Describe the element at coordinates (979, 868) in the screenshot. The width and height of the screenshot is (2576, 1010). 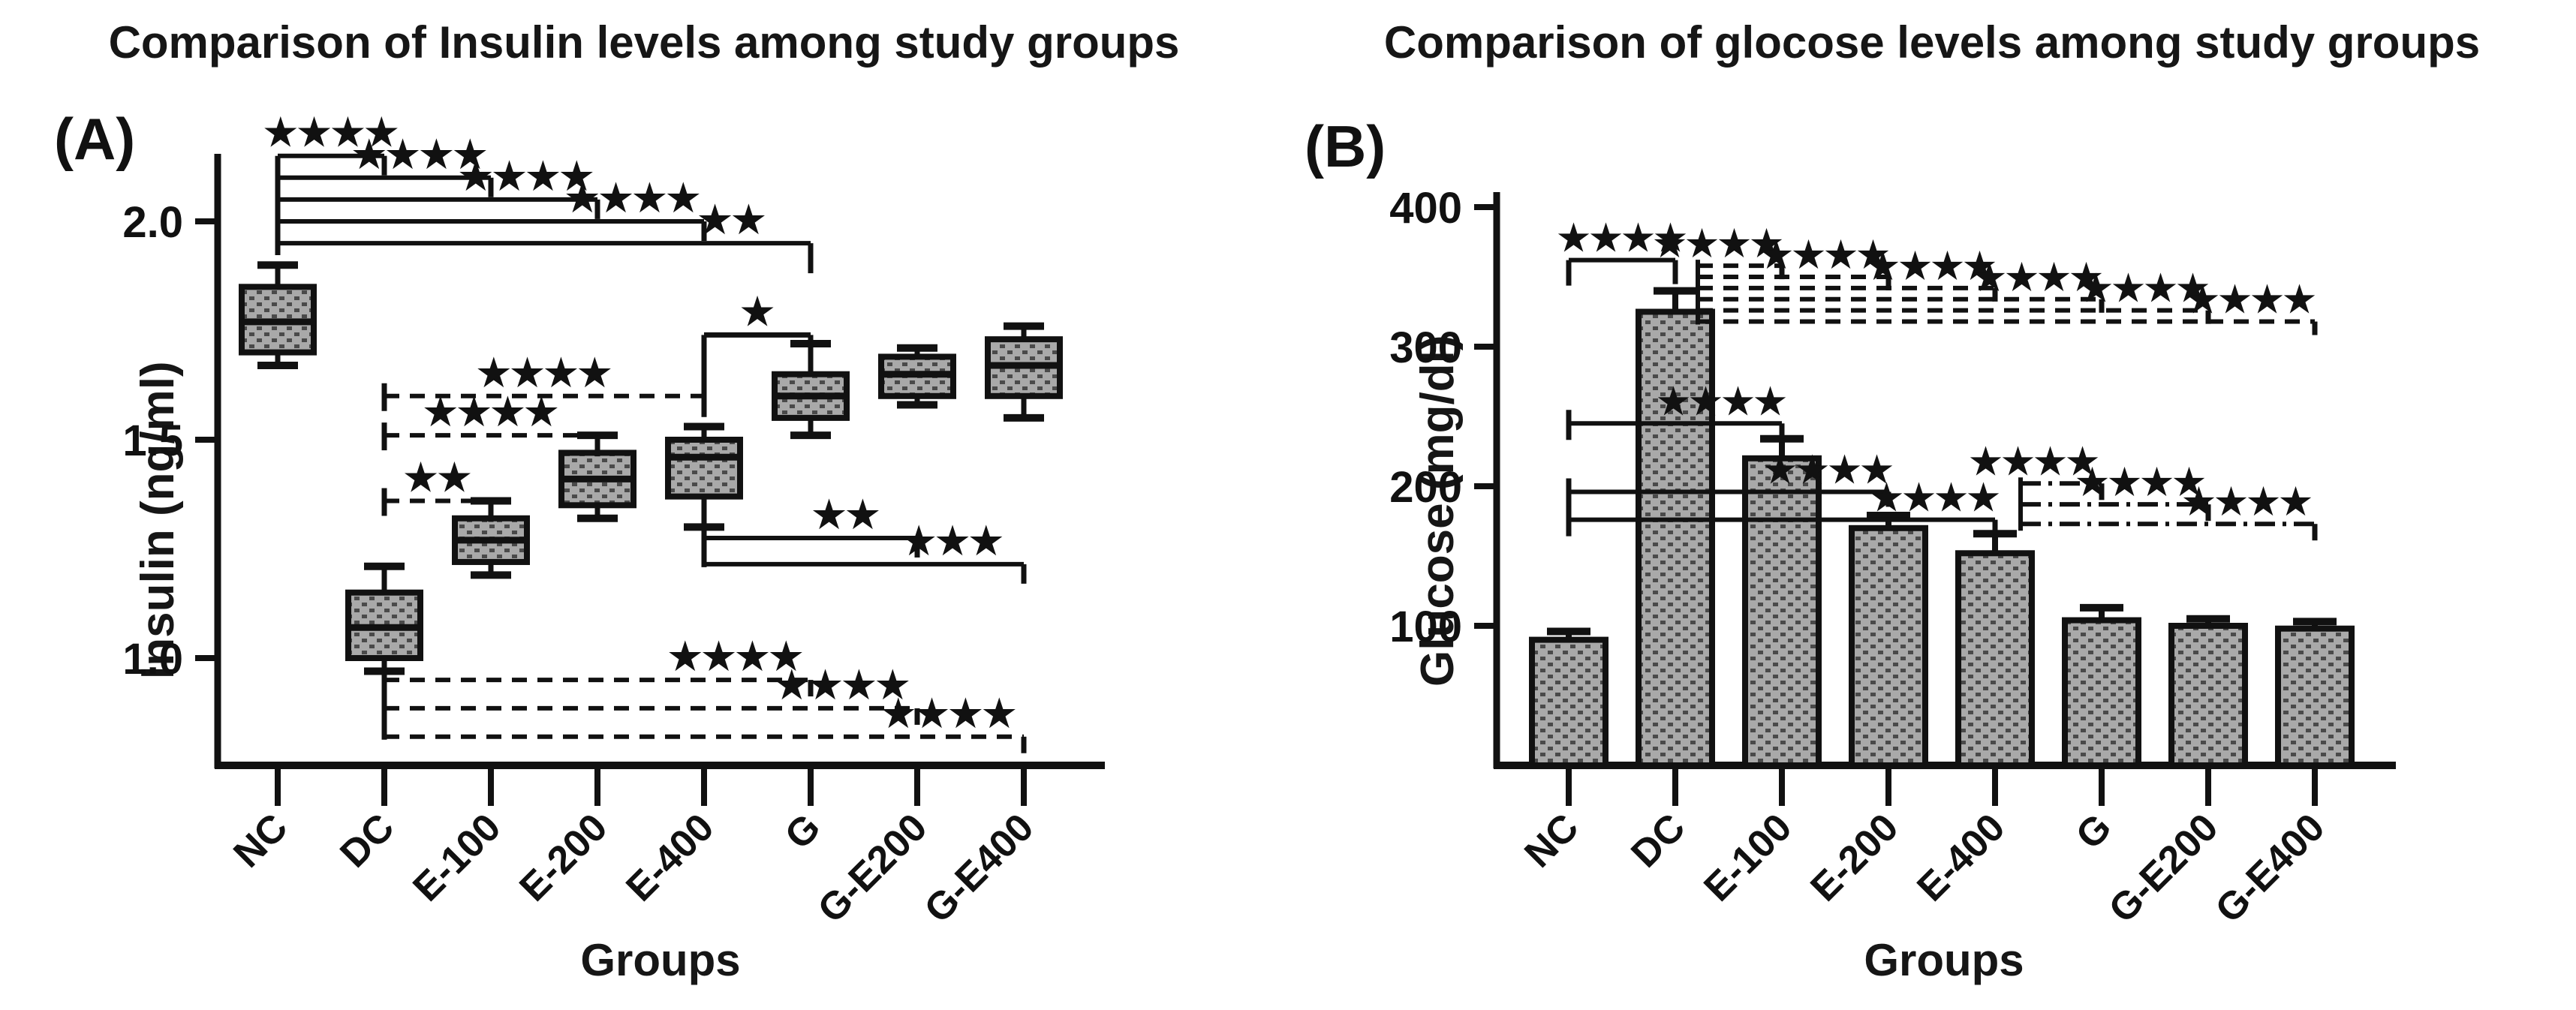
I see `panel-a-category-label: G-E400` at that location.